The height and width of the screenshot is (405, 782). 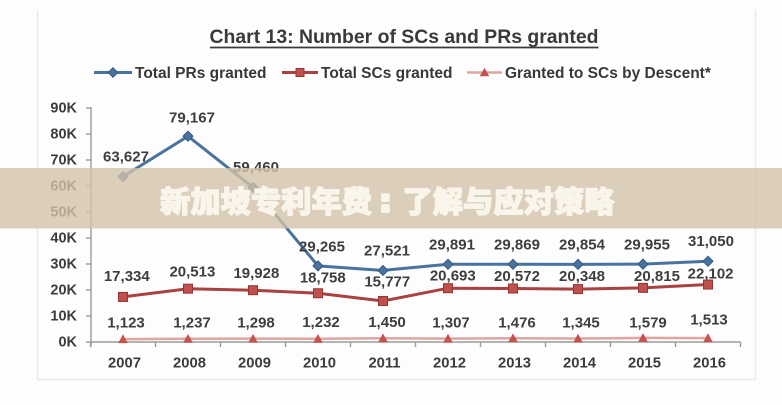 What do you see at coordinates (582, 276) in the screenshot?
I see `svg-text: 20,348` at bounding box center [582, 276].